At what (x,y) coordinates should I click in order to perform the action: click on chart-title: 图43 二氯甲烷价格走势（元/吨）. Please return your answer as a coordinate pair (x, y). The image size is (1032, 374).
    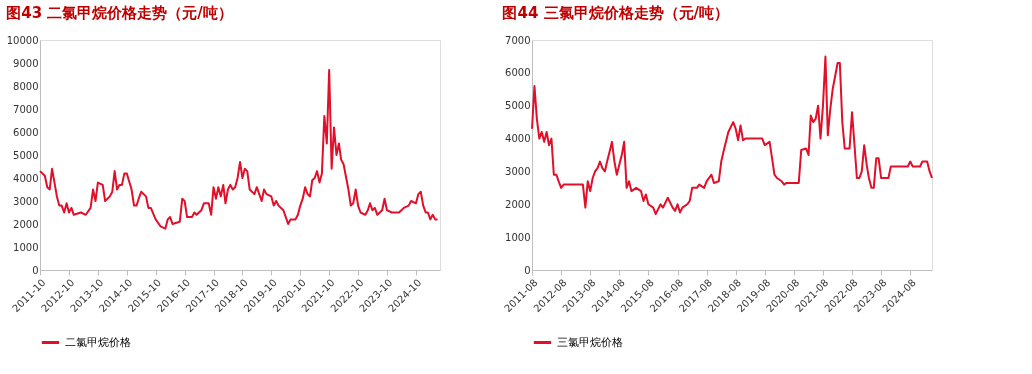
    Looking at the image, I should click on (119, 13).